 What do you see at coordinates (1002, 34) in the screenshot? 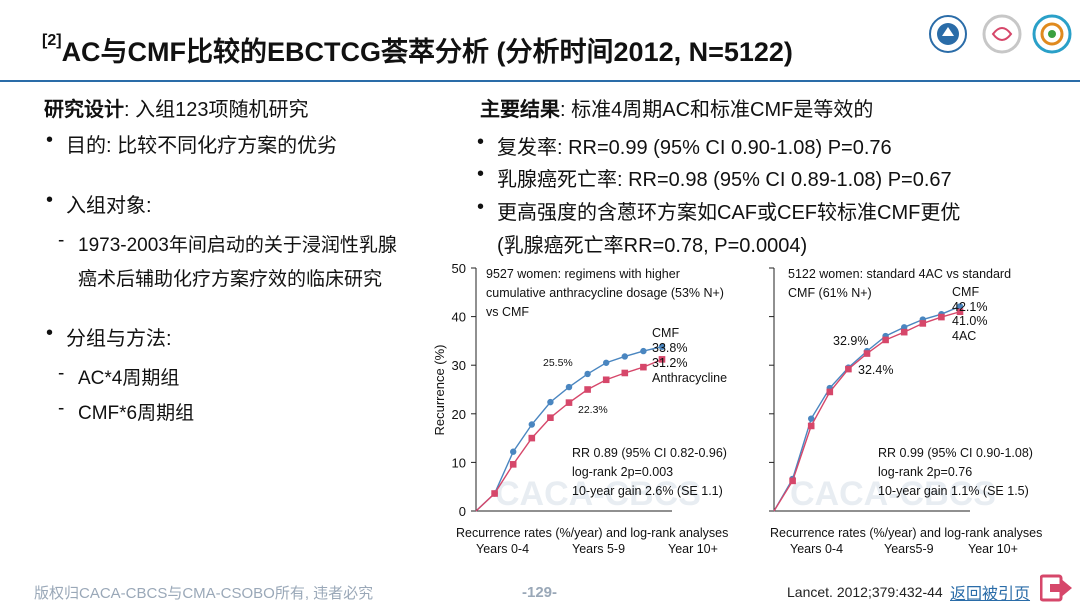
I see `cbcs-logo-icon` at bounding box center [1002, 34].